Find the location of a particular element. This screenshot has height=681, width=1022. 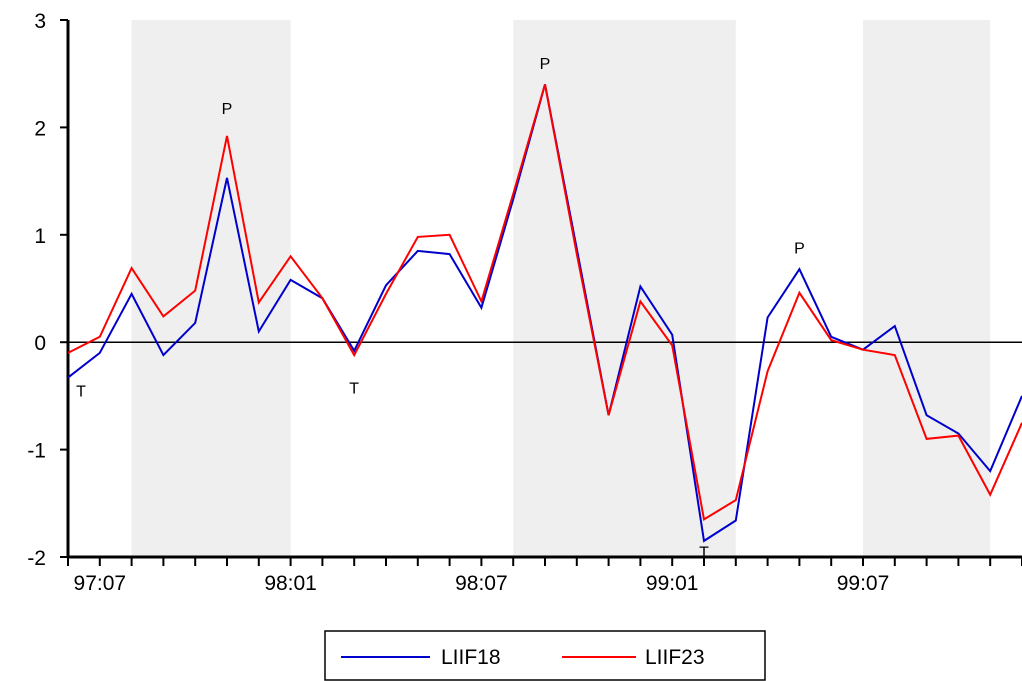

x-tick-label: 97:07 is located at coordinates (100, 583).